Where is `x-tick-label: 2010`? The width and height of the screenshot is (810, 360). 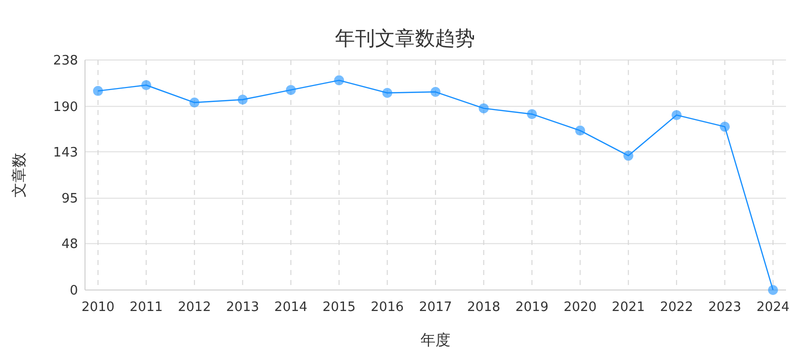 x-tick-label: 2010 is located at coordinates (98, 307).